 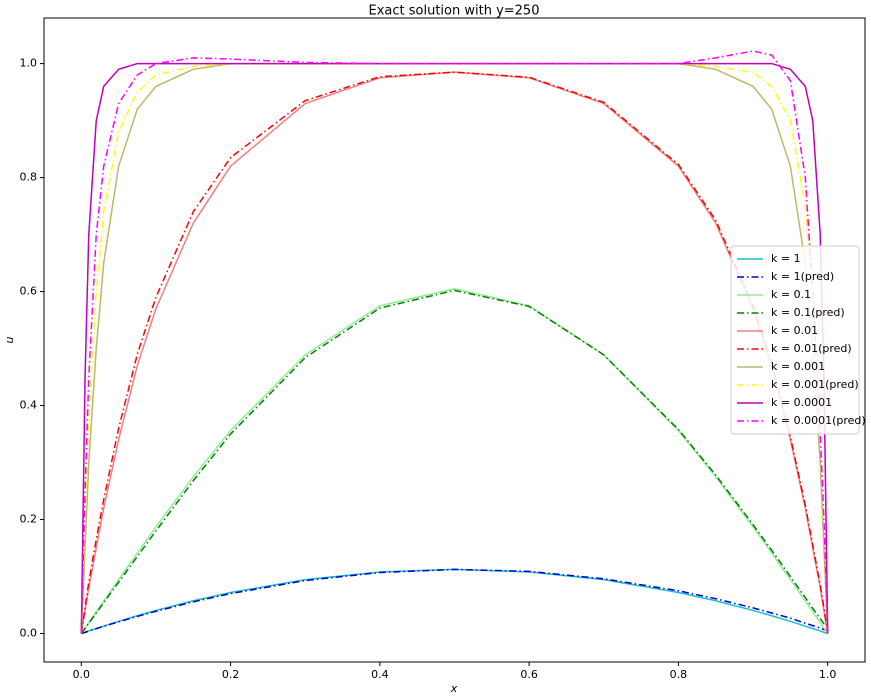 What do you see at coordinates (454, 11) in the screenshot?
I see `chart-title: Exact solution with y=250` at bounding box center [454, 11].